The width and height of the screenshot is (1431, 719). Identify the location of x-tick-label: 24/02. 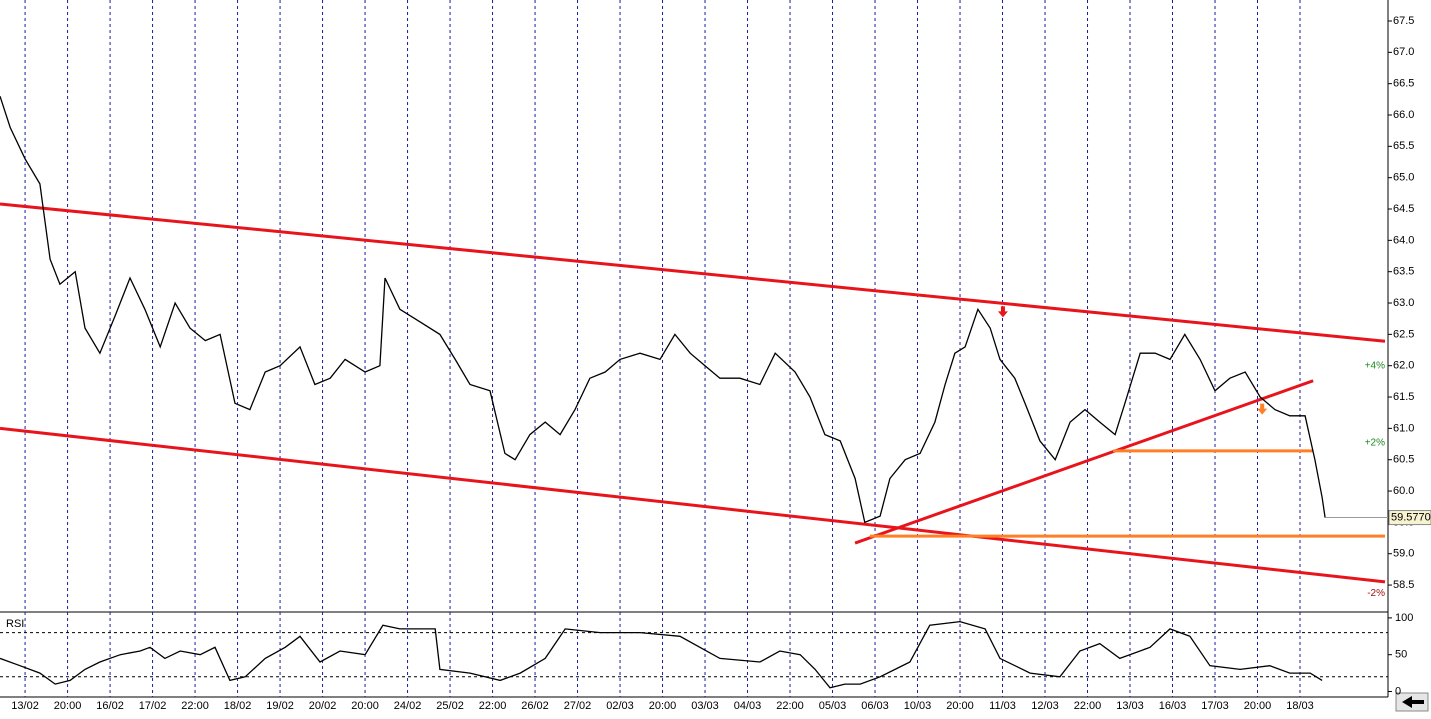
(408, 706).